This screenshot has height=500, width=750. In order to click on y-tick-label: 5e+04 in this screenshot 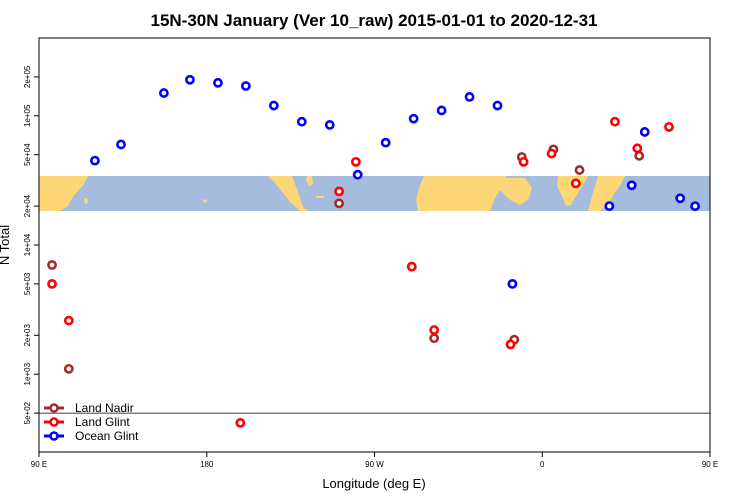, I will do `click(27, 154)`.